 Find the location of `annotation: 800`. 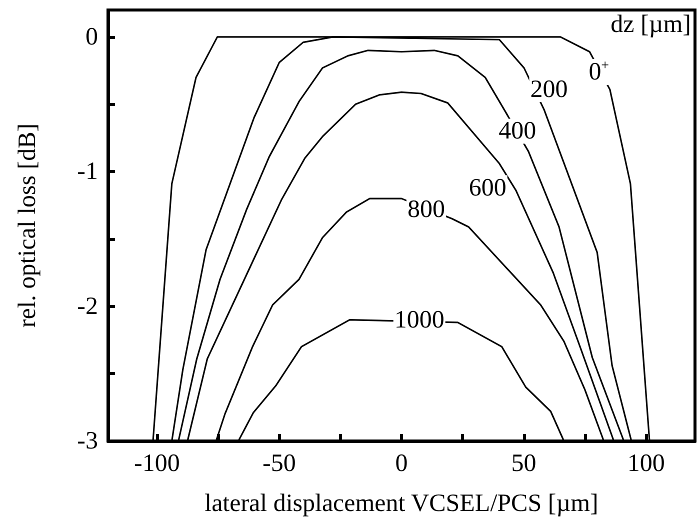

annotation: 800 is located at coordinates (426, 209).